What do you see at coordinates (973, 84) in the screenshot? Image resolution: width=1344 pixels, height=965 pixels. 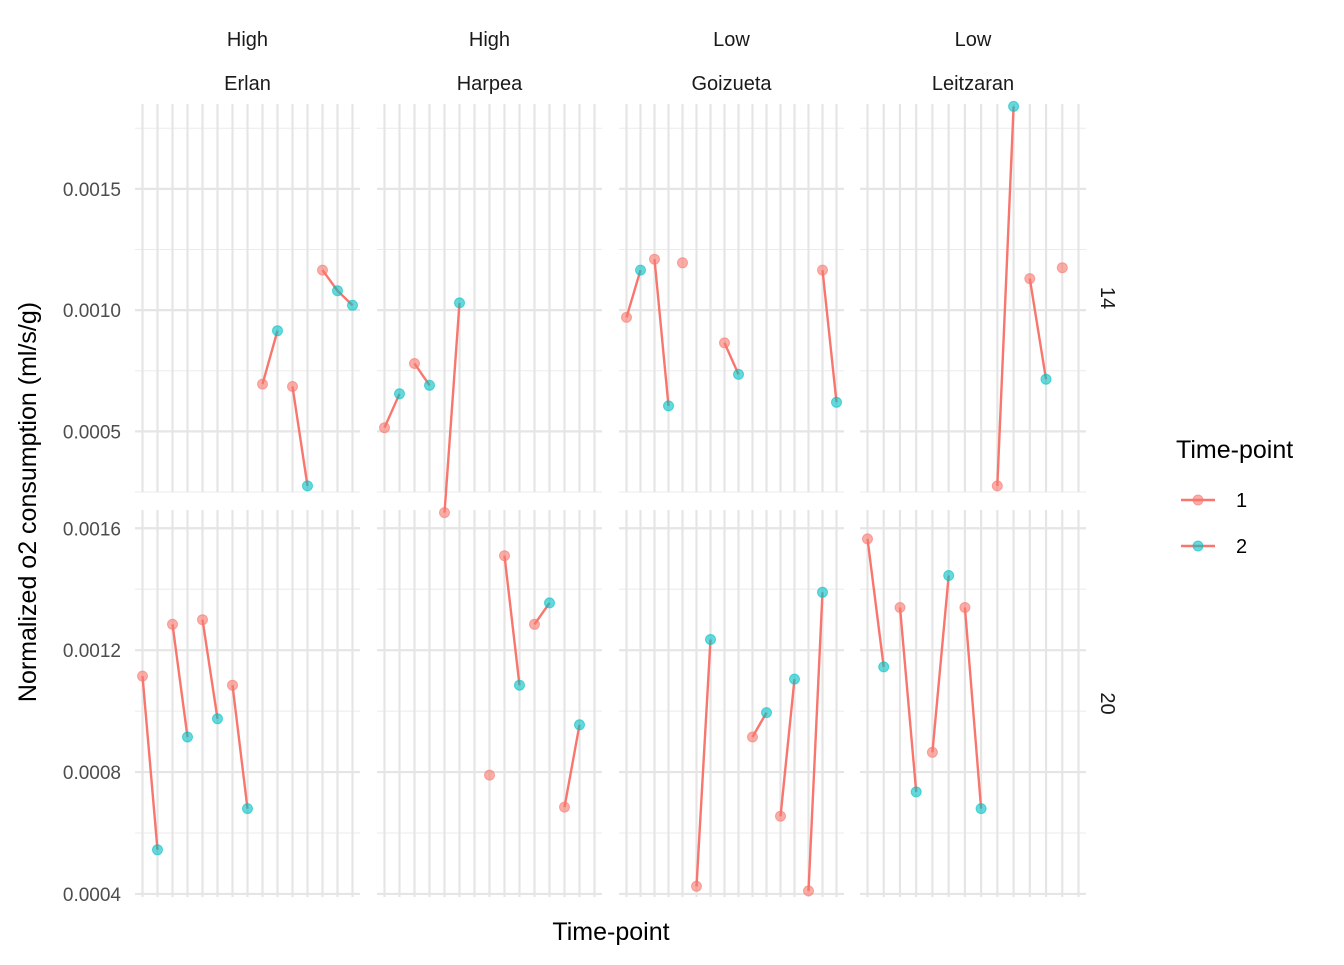 I see `column-strip-label-bottom: Leitzaran` at bounding box center [973, 84].